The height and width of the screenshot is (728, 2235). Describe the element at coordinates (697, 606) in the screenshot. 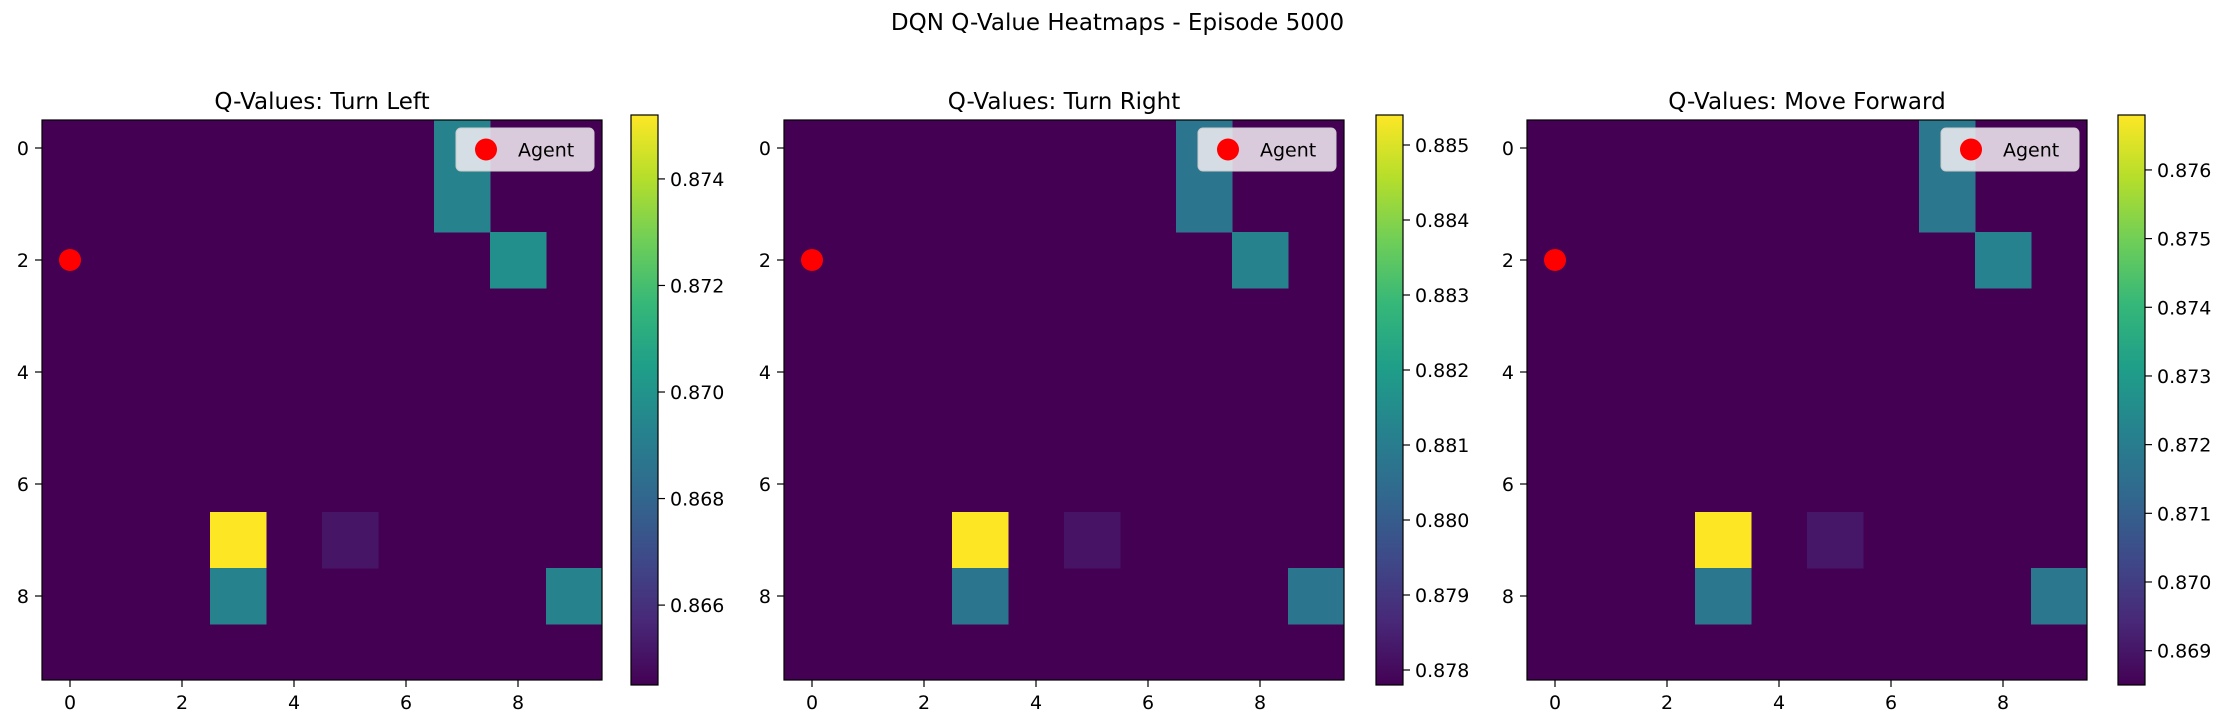

I see `colorbar-tick-label: 0.866` at that location.